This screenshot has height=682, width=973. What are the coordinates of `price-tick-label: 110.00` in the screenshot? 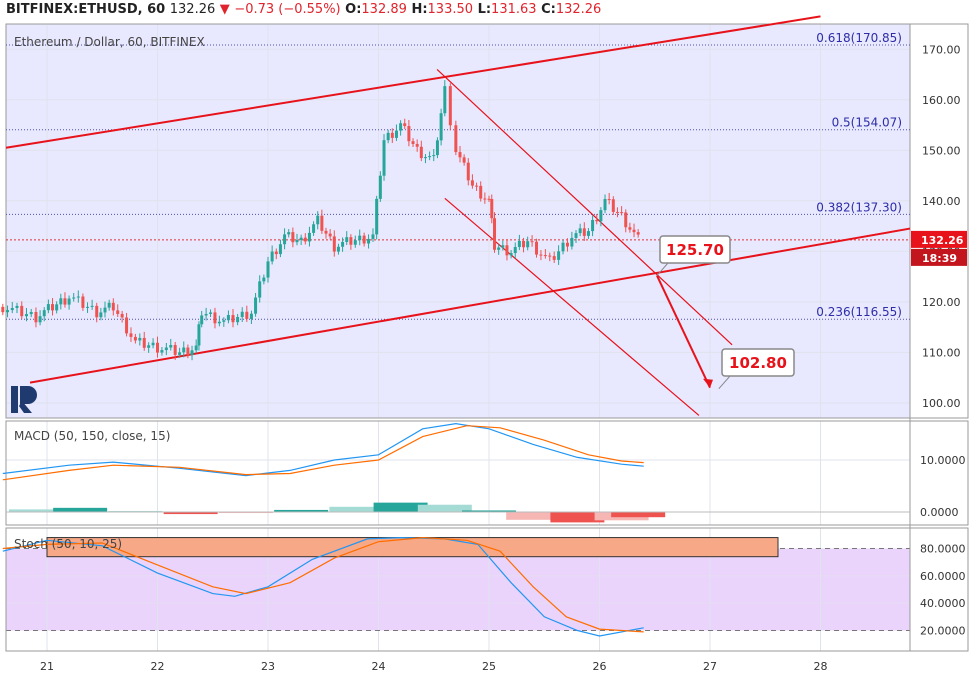 It's located at (941, 352).